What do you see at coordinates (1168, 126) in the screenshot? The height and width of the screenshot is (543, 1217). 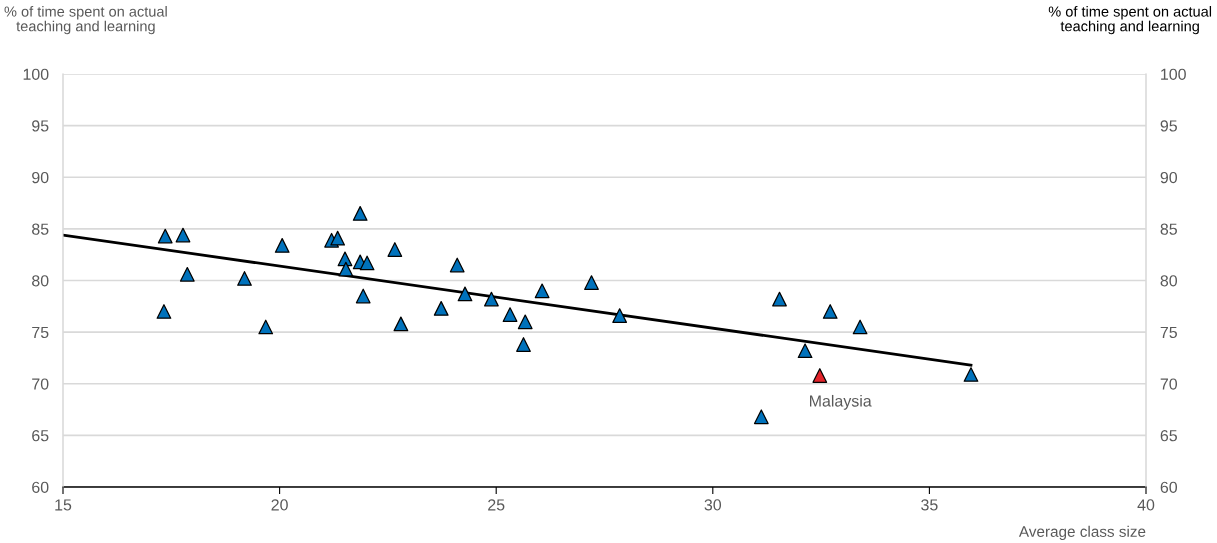 I see `y2-tick-label: 95` at bounding box center [1168, 126].